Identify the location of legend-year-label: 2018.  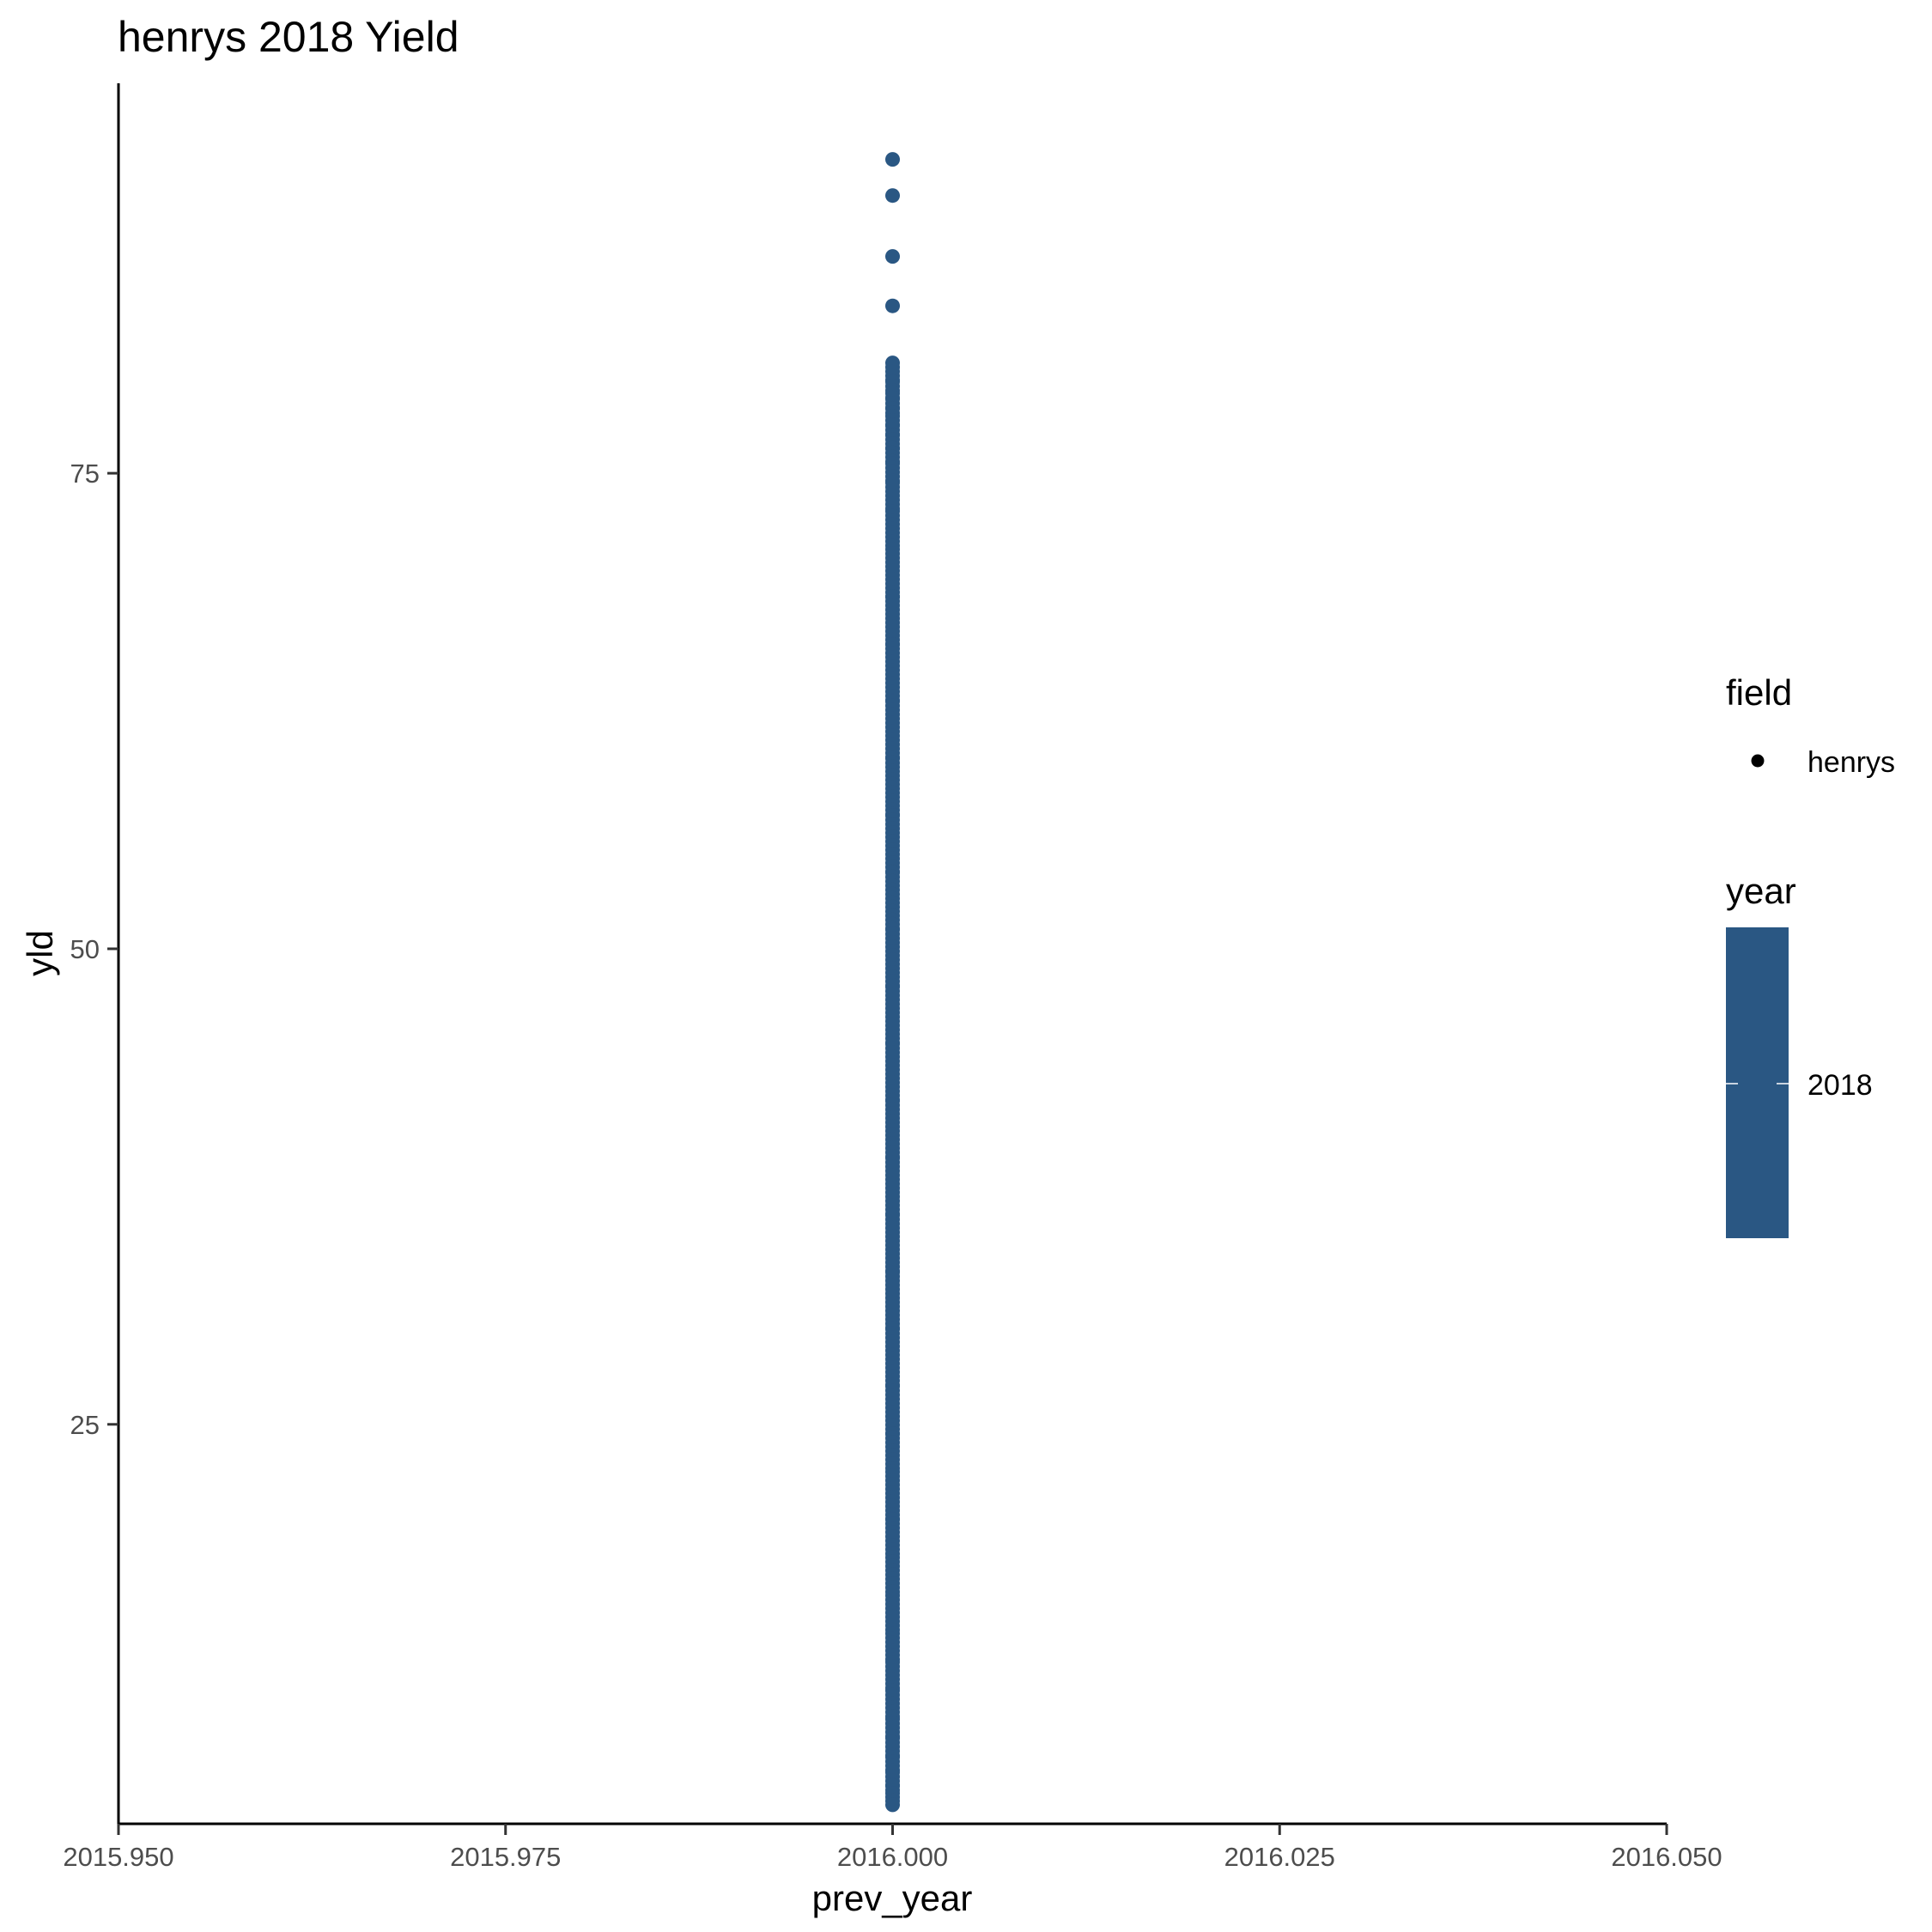
(1840, 1085).